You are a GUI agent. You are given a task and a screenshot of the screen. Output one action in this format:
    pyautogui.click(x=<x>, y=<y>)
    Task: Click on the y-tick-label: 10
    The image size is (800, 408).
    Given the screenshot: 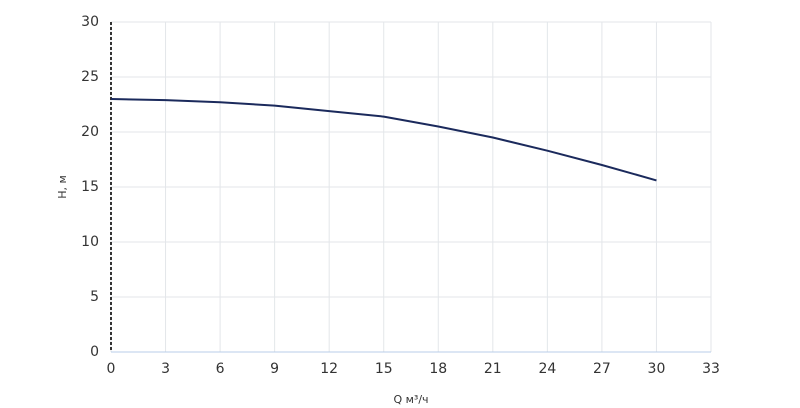 What is the action you would take?
    pyautogui.click(x=90, y=242)
    